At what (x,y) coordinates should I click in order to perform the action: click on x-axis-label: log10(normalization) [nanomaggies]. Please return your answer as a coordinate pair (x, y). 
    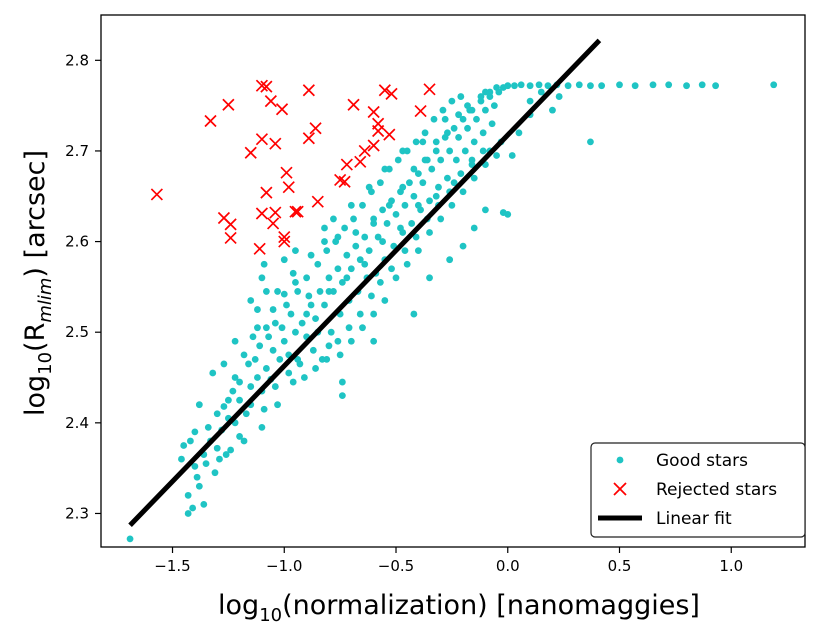
    Looking at the image, I should click on (459, 608).